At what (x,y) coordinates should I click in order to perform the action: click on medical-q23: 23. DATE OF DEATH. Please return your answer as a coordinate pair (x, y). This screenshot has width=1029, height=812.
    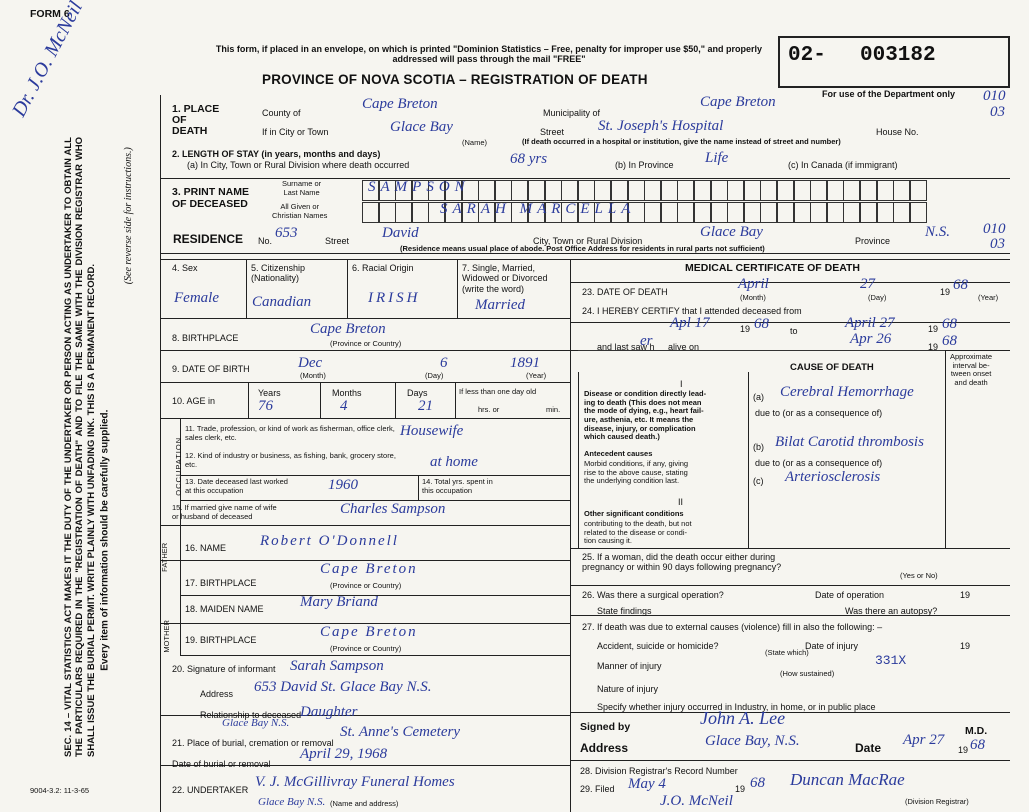
    Looking at the image, I should click on (625, 292).